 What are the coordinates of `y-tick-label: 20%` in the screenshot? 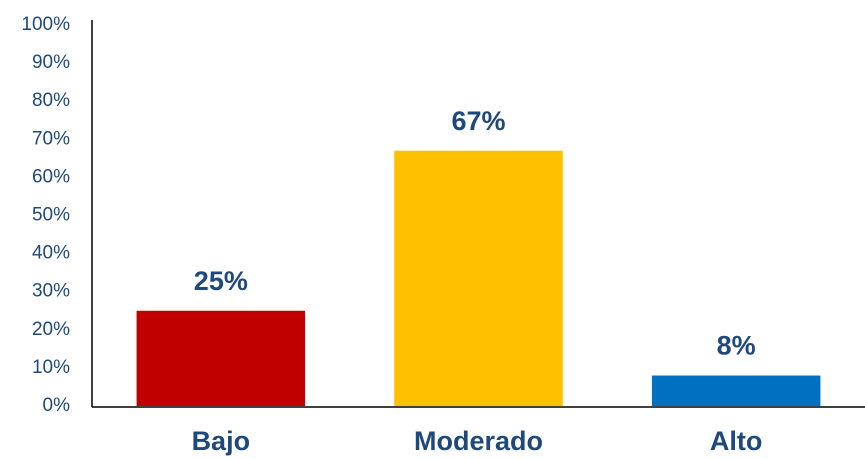 It's located at (51, 329).